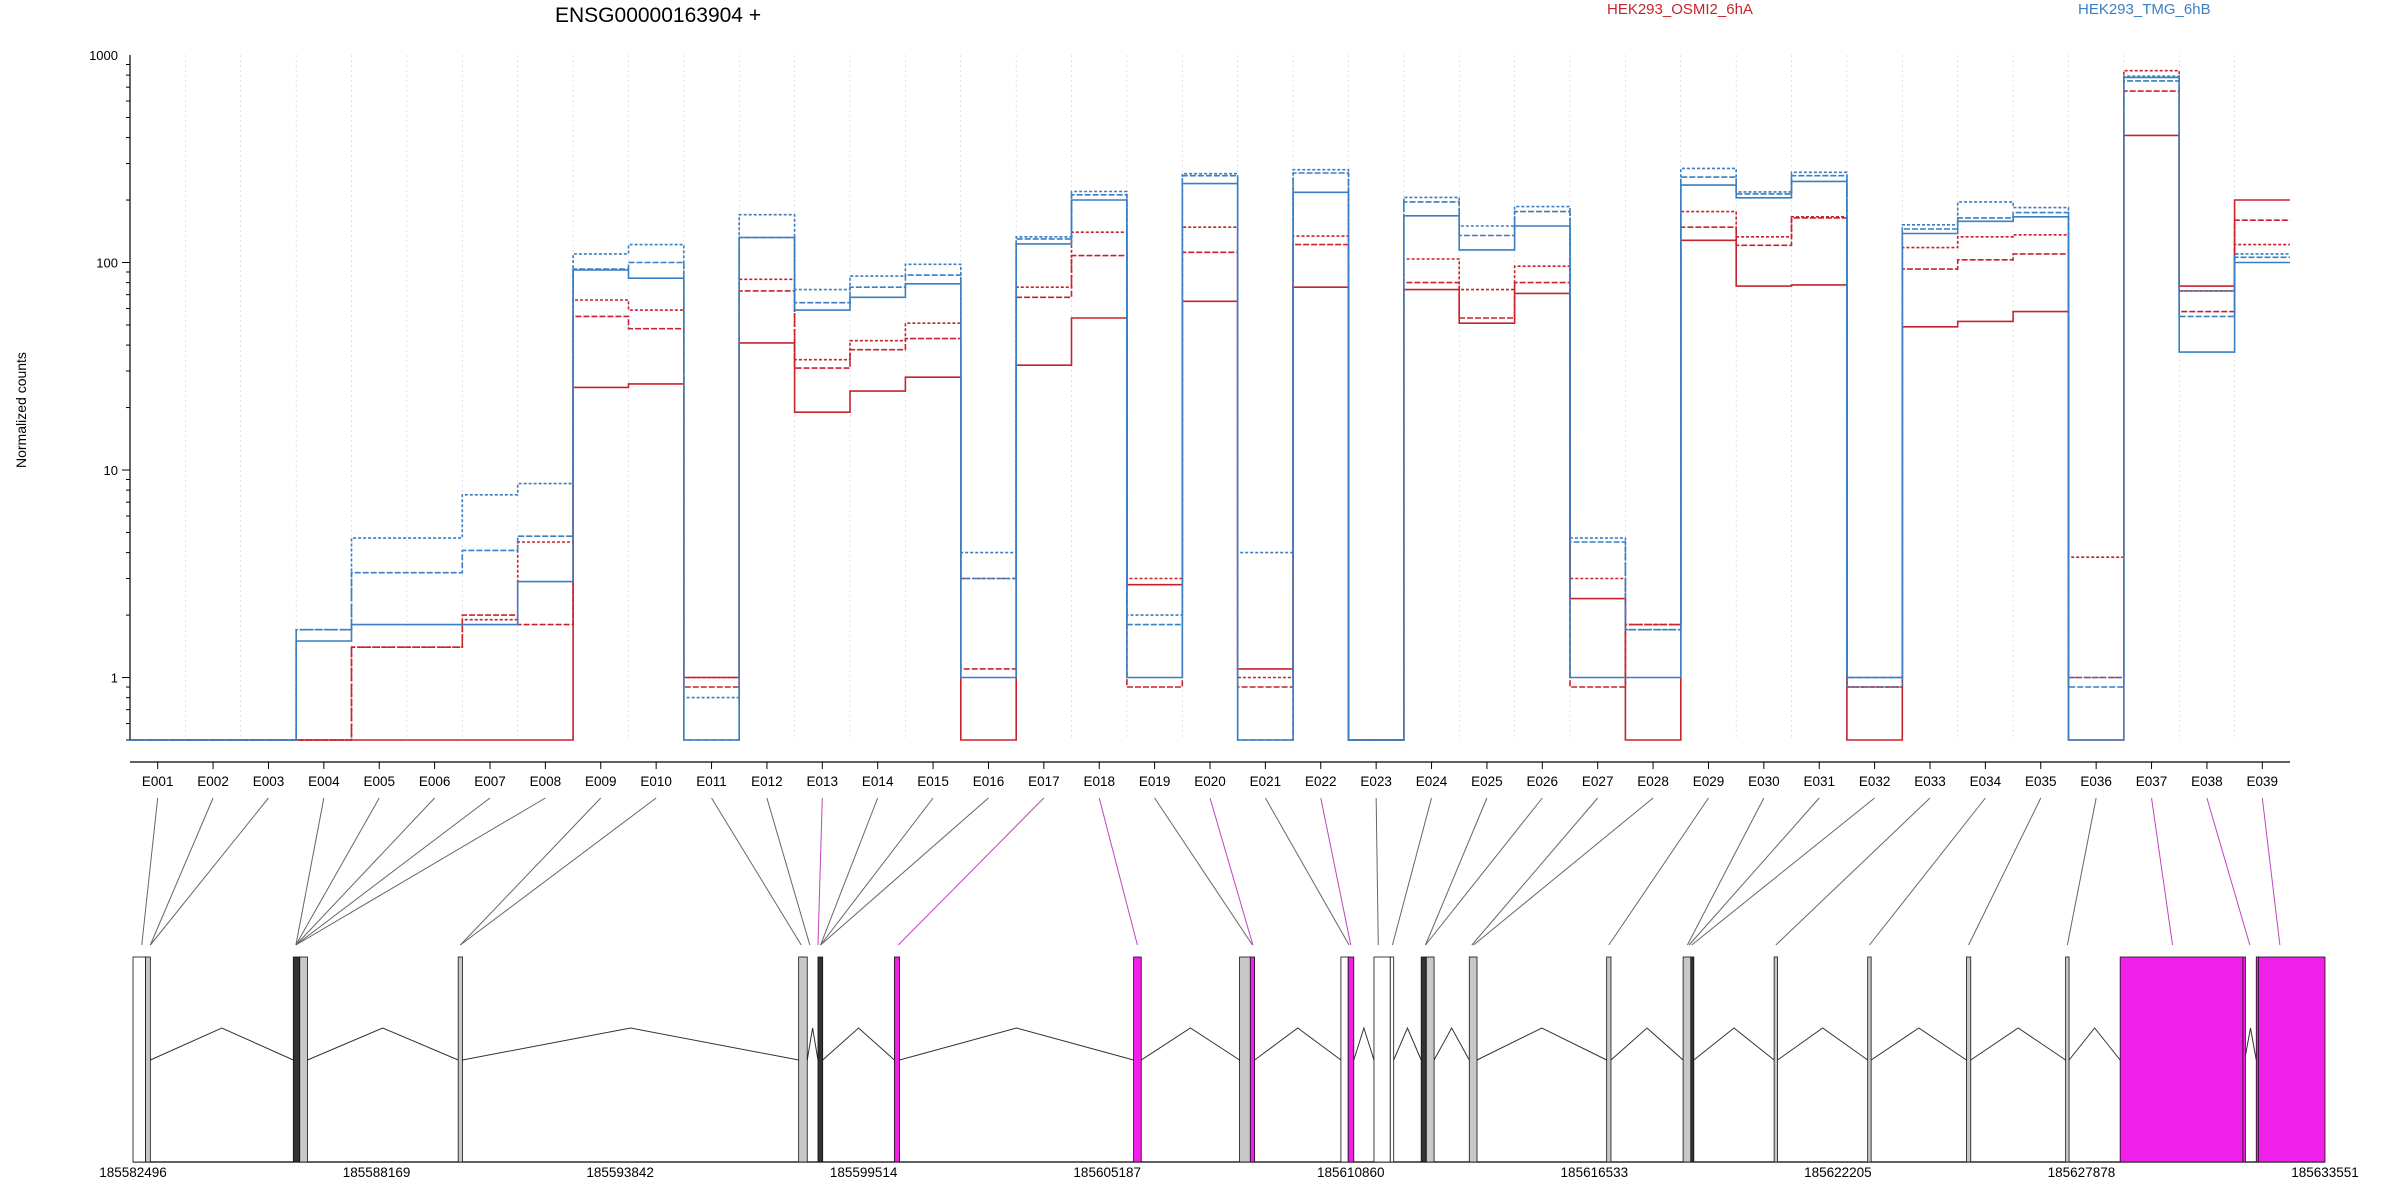 Image resolution: width=2400 pixels, height=1200 pixels. I want to click on genome-coordinate-label: 185633551, so click(2325, 1172).